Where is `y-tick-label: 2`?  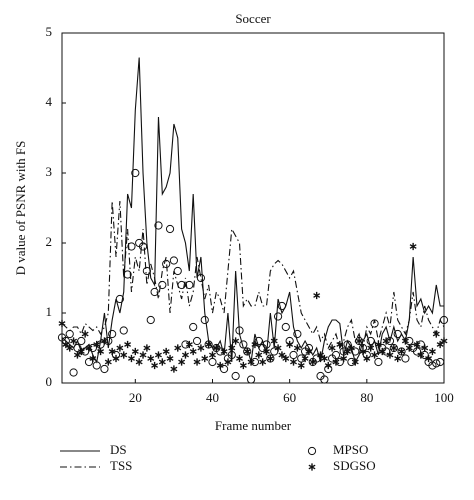
y-tick-label: 2 is located at coordinates (49, 241).